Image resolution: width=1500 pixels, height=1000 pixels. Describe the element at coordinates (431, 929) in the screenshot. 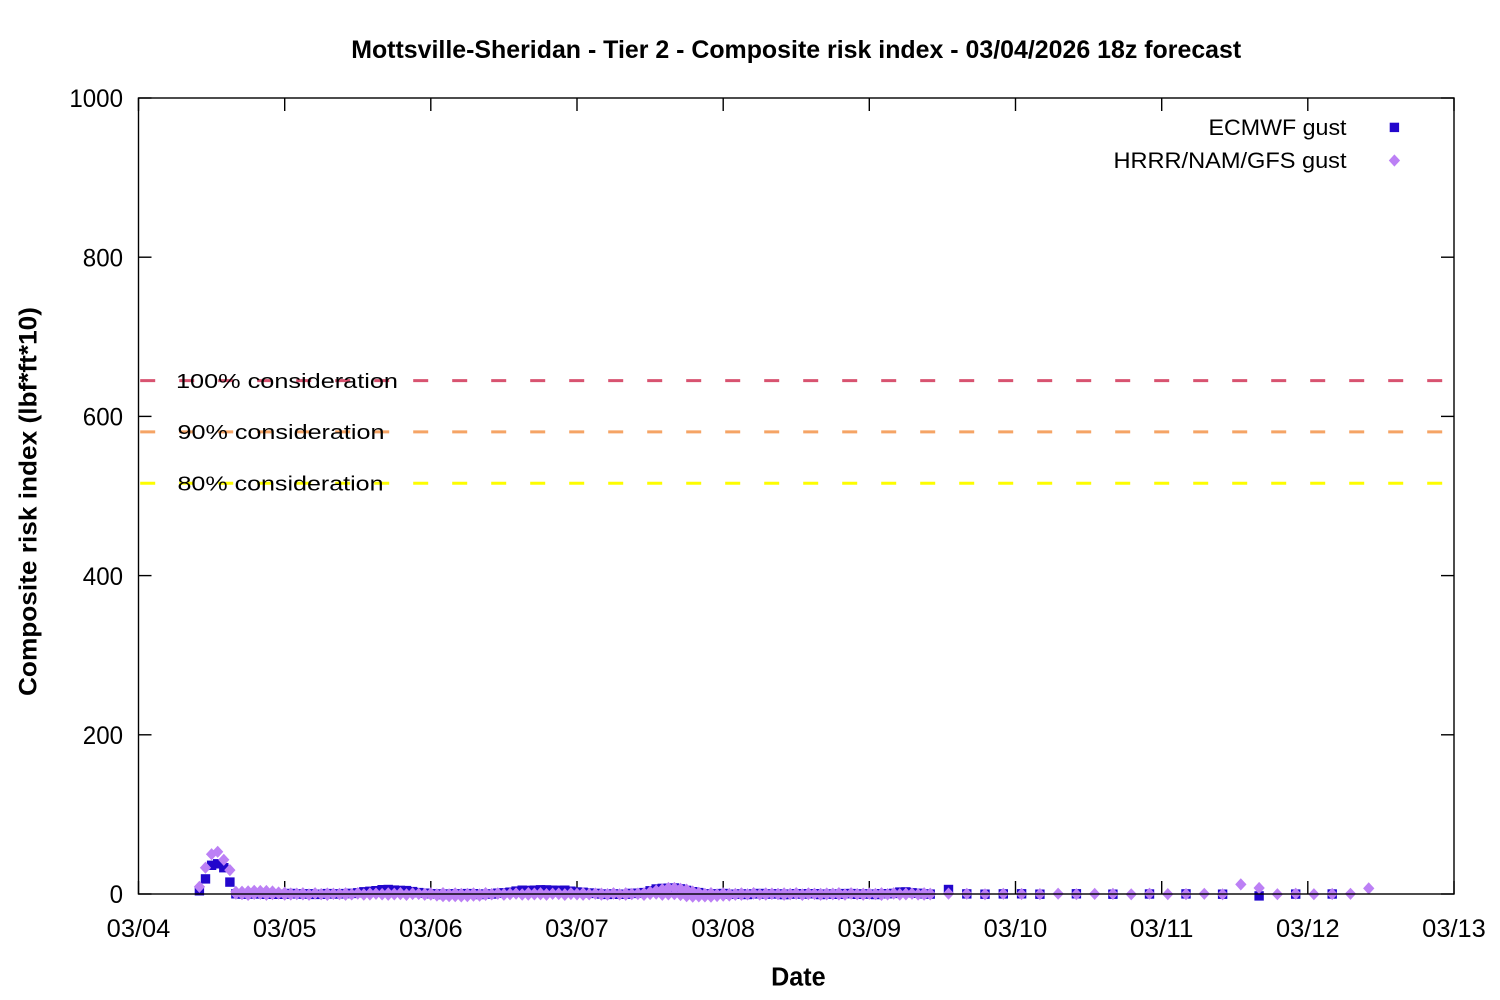

I see `svg-text: 03/06` at that location.